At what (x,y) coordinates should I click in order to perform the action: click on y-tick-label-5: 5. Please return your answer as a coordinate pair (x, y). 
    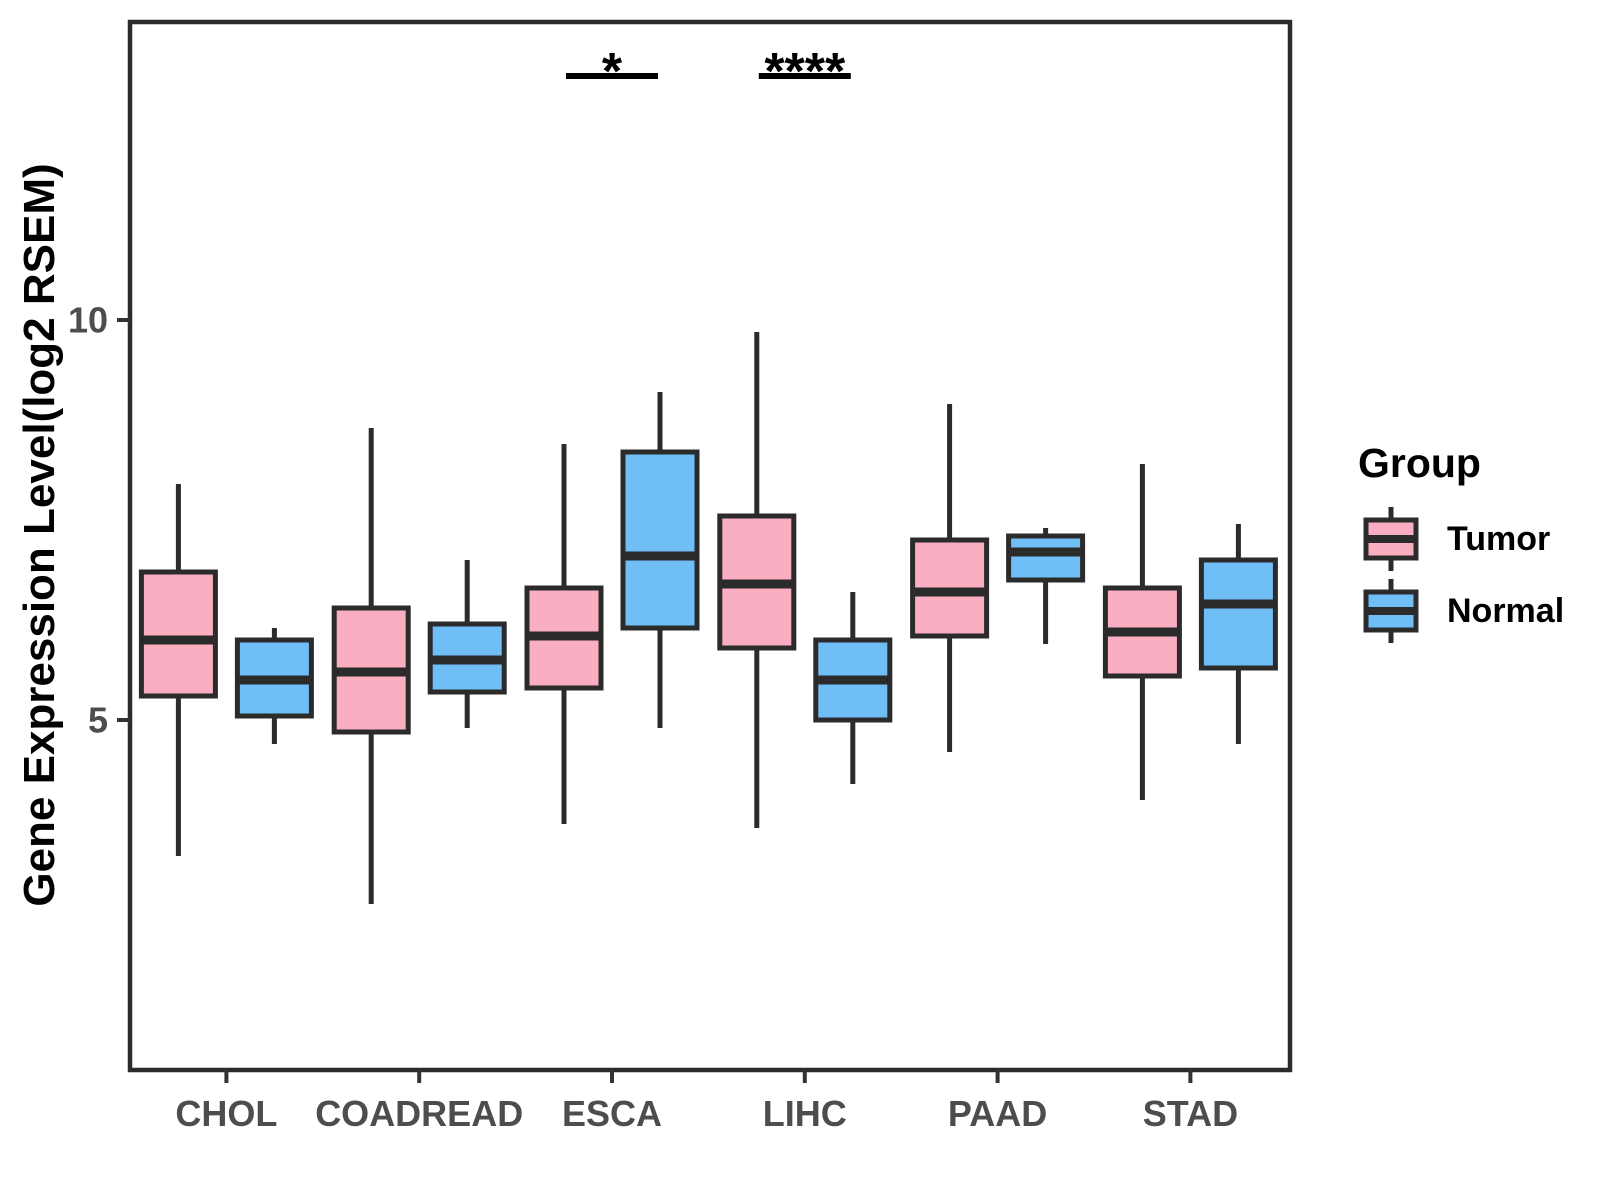
    Looking at the image, I should click on (98, 720).